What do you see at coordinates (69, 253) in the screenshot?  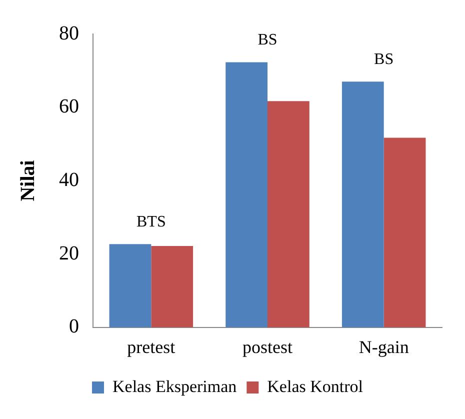 I see `y-tick-label: 20` at bounding box center [69, 253].